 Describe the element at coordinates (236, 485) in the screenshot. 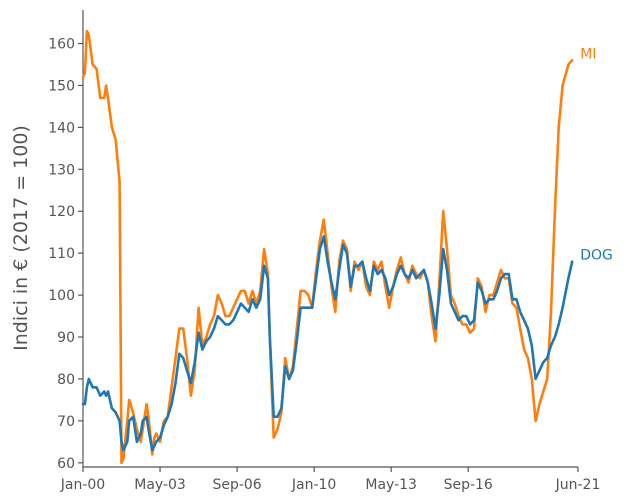

I see `x-tick-label: Sep-06` at that location.